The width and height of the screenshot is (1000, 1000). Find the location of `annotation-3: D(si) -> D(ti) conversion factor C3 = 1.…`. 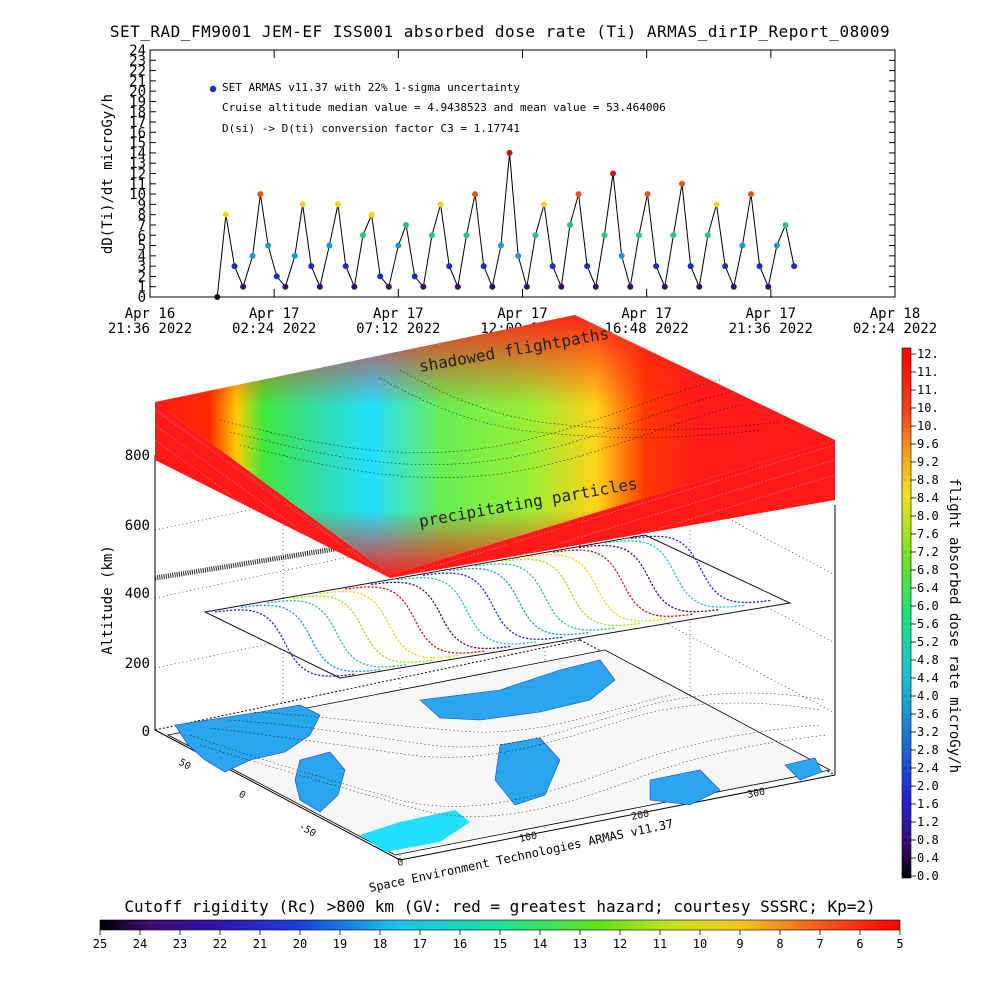

annotation-3: D(si) -> D(ti) conversion factor C3 = 1.… is located at coordinates (371, 128).